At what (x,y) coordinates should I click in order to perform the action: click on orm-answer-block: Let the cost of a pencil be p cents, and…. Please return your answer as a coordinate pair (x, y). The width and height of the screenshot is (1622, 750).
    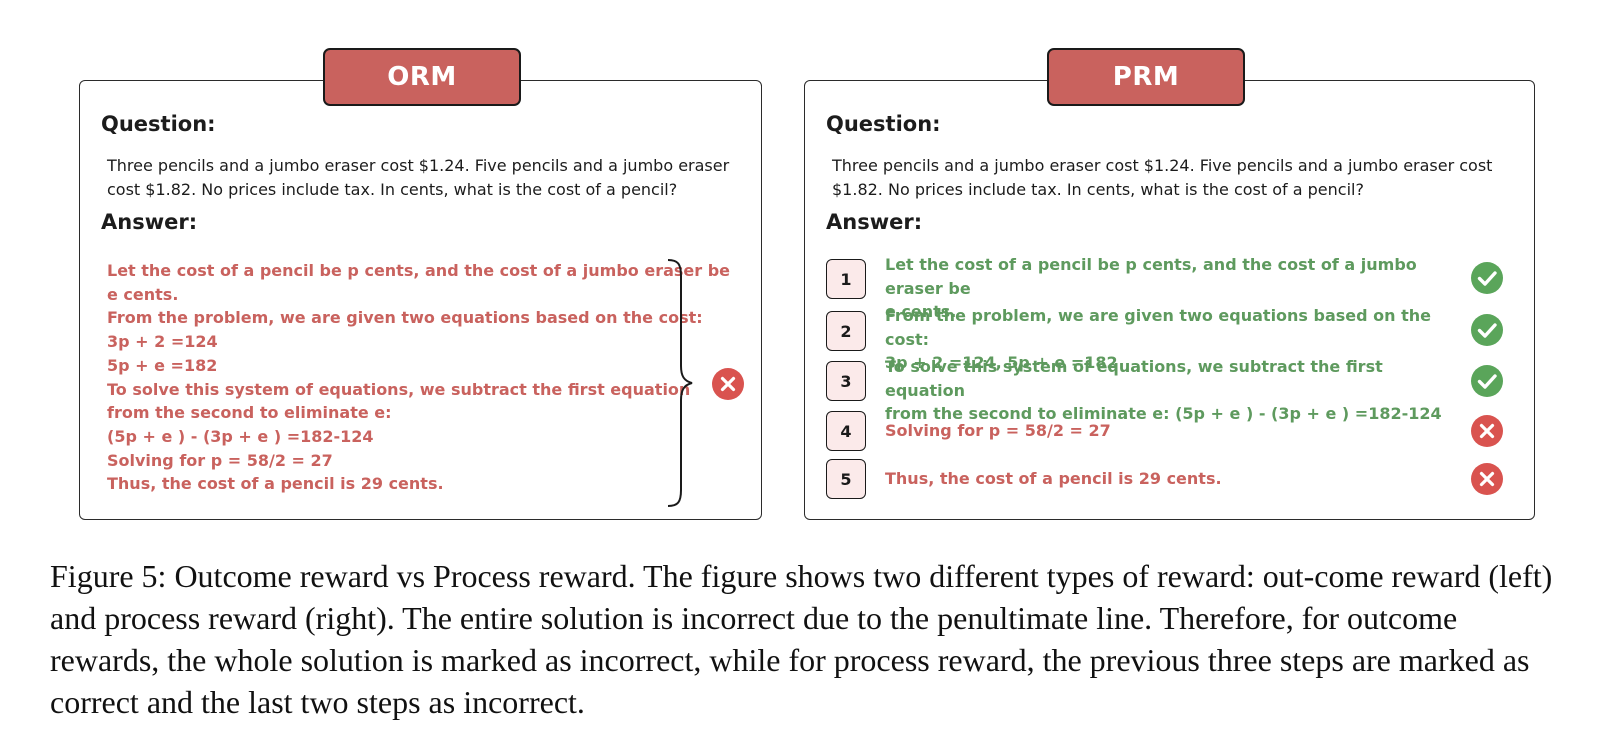
    Looking at the image, I should click on (419, 377).